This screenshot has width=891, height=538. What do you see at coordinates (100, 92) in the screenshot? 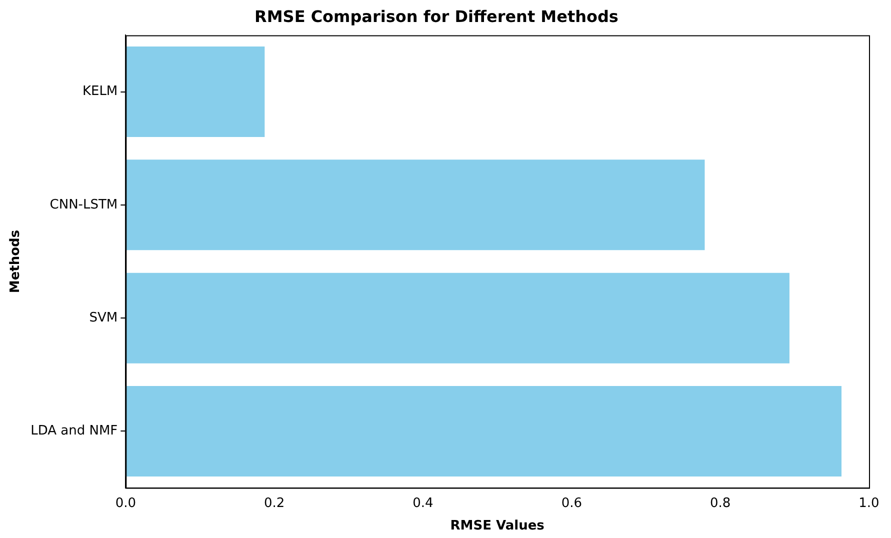
I see `y-tick-label: KELM` at bounding box center [100, 92].